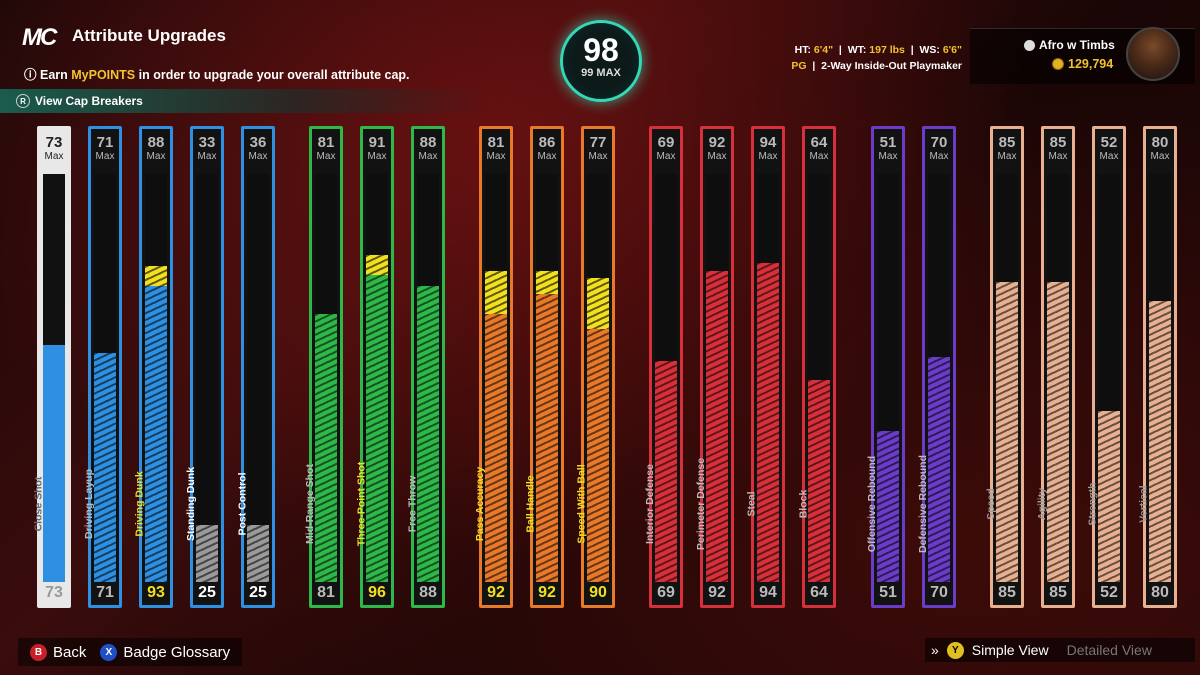  What do you see at coordinates (547, 142) in the screenshot?
I see `attribute-max-value: 86` at bounding box center [547, 142].